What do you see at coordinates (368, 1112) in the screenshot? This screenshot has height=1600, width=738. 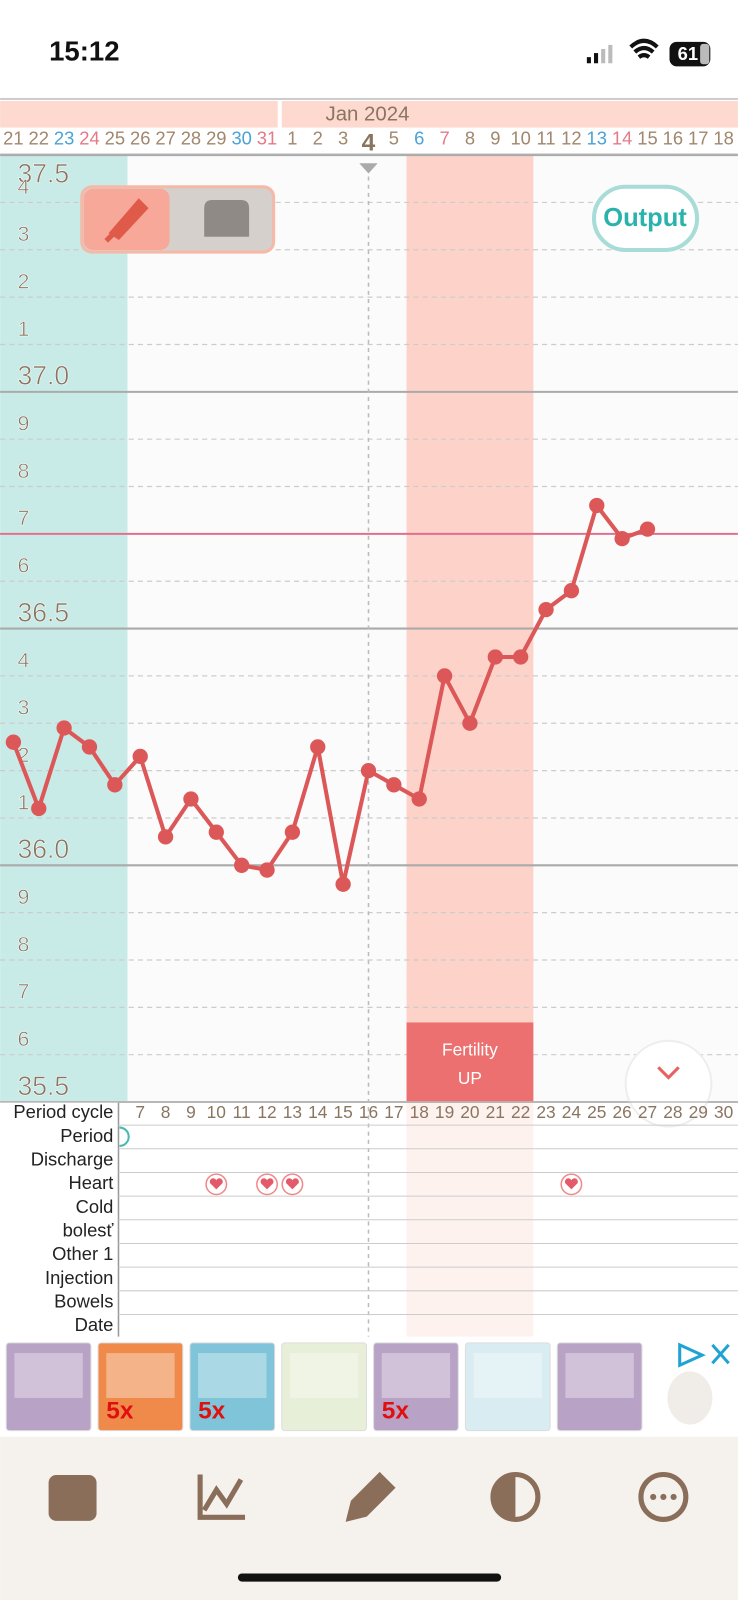 I see `cycle-day: 16` at bounding box center [368, 1112].